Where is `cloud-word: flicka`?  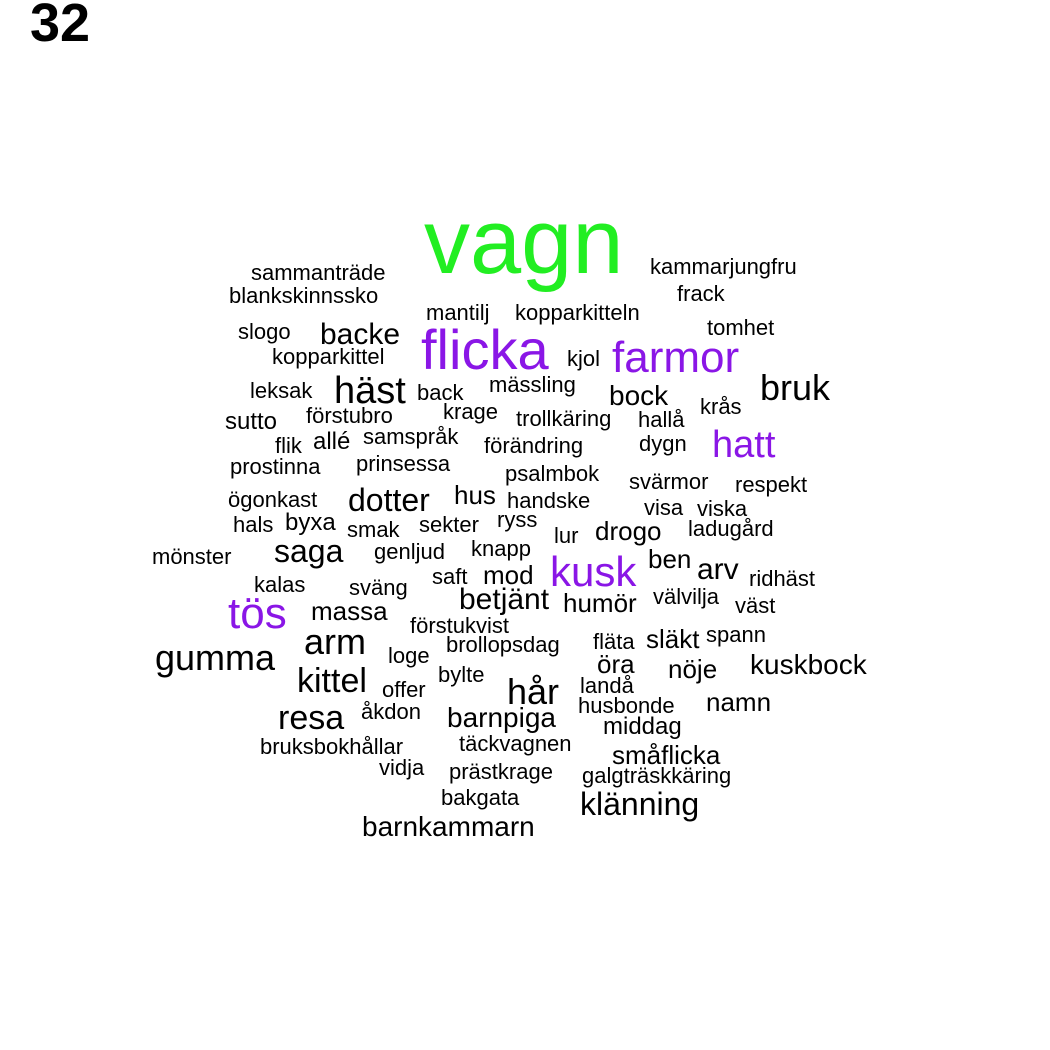 cloud-word: flicka is located at coordinates (485, 349).